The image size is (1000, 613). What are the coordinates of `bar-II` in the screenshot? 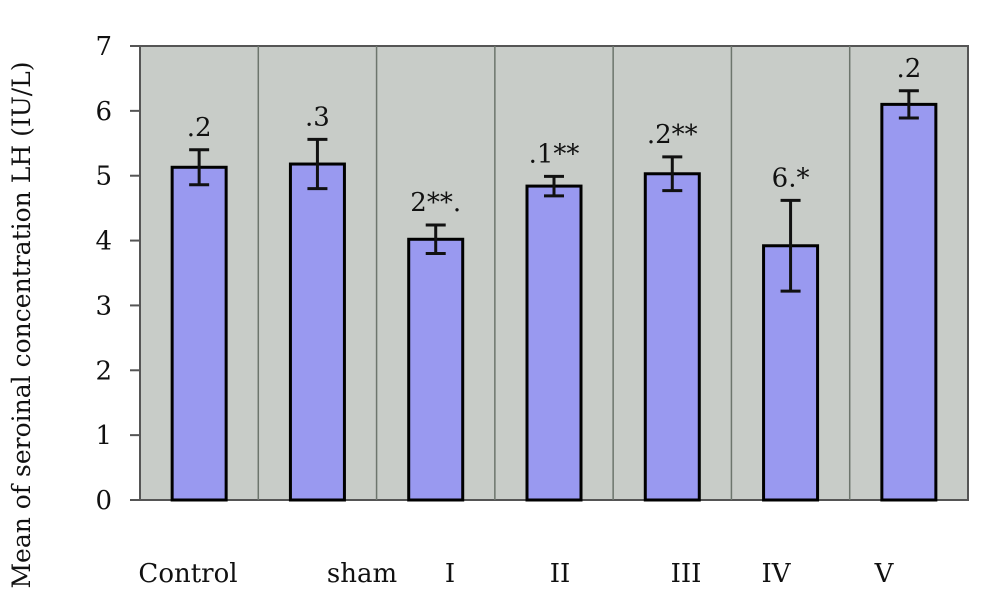 It's located at (554, 343).